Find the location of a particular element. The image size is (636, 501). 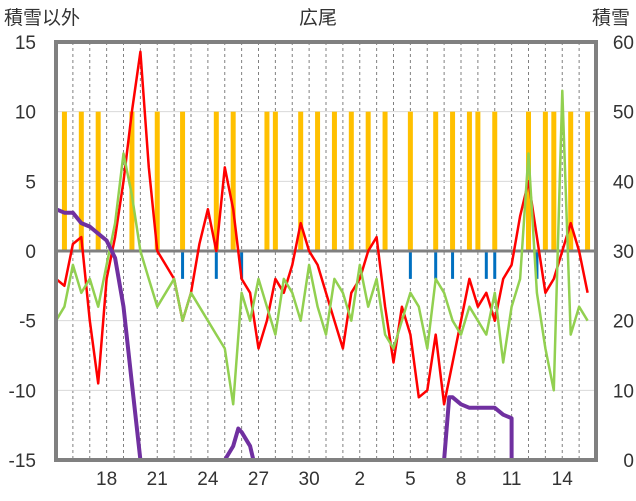

y-left-tick-label: 15 is located at coordinates (25, 43).